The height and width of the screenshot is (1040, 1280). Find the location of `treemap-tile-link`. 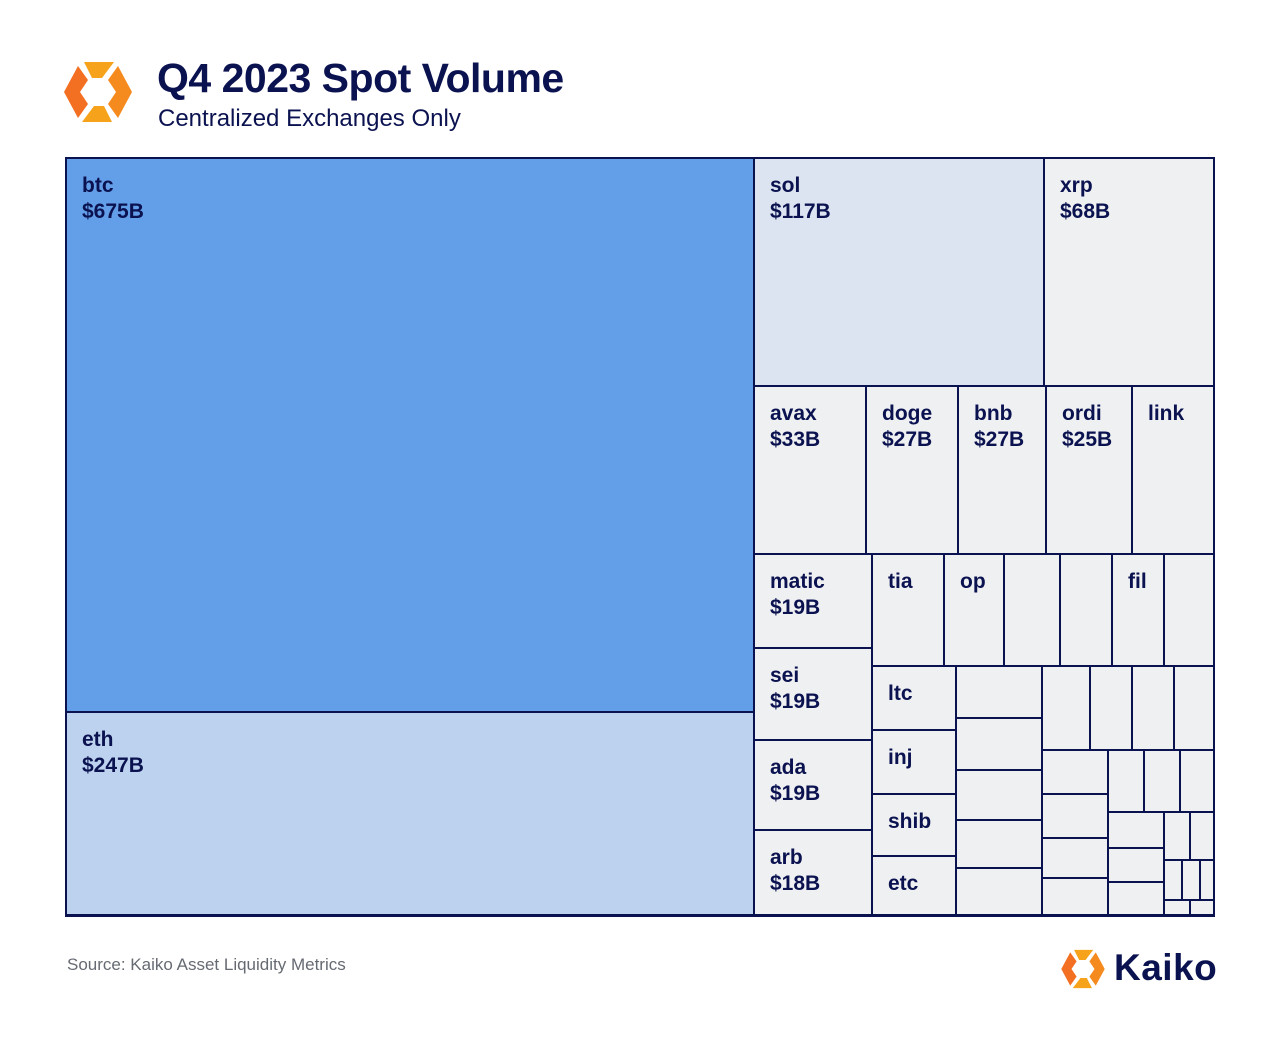

treemap-tile-link is located at coordinates (1173, 470).